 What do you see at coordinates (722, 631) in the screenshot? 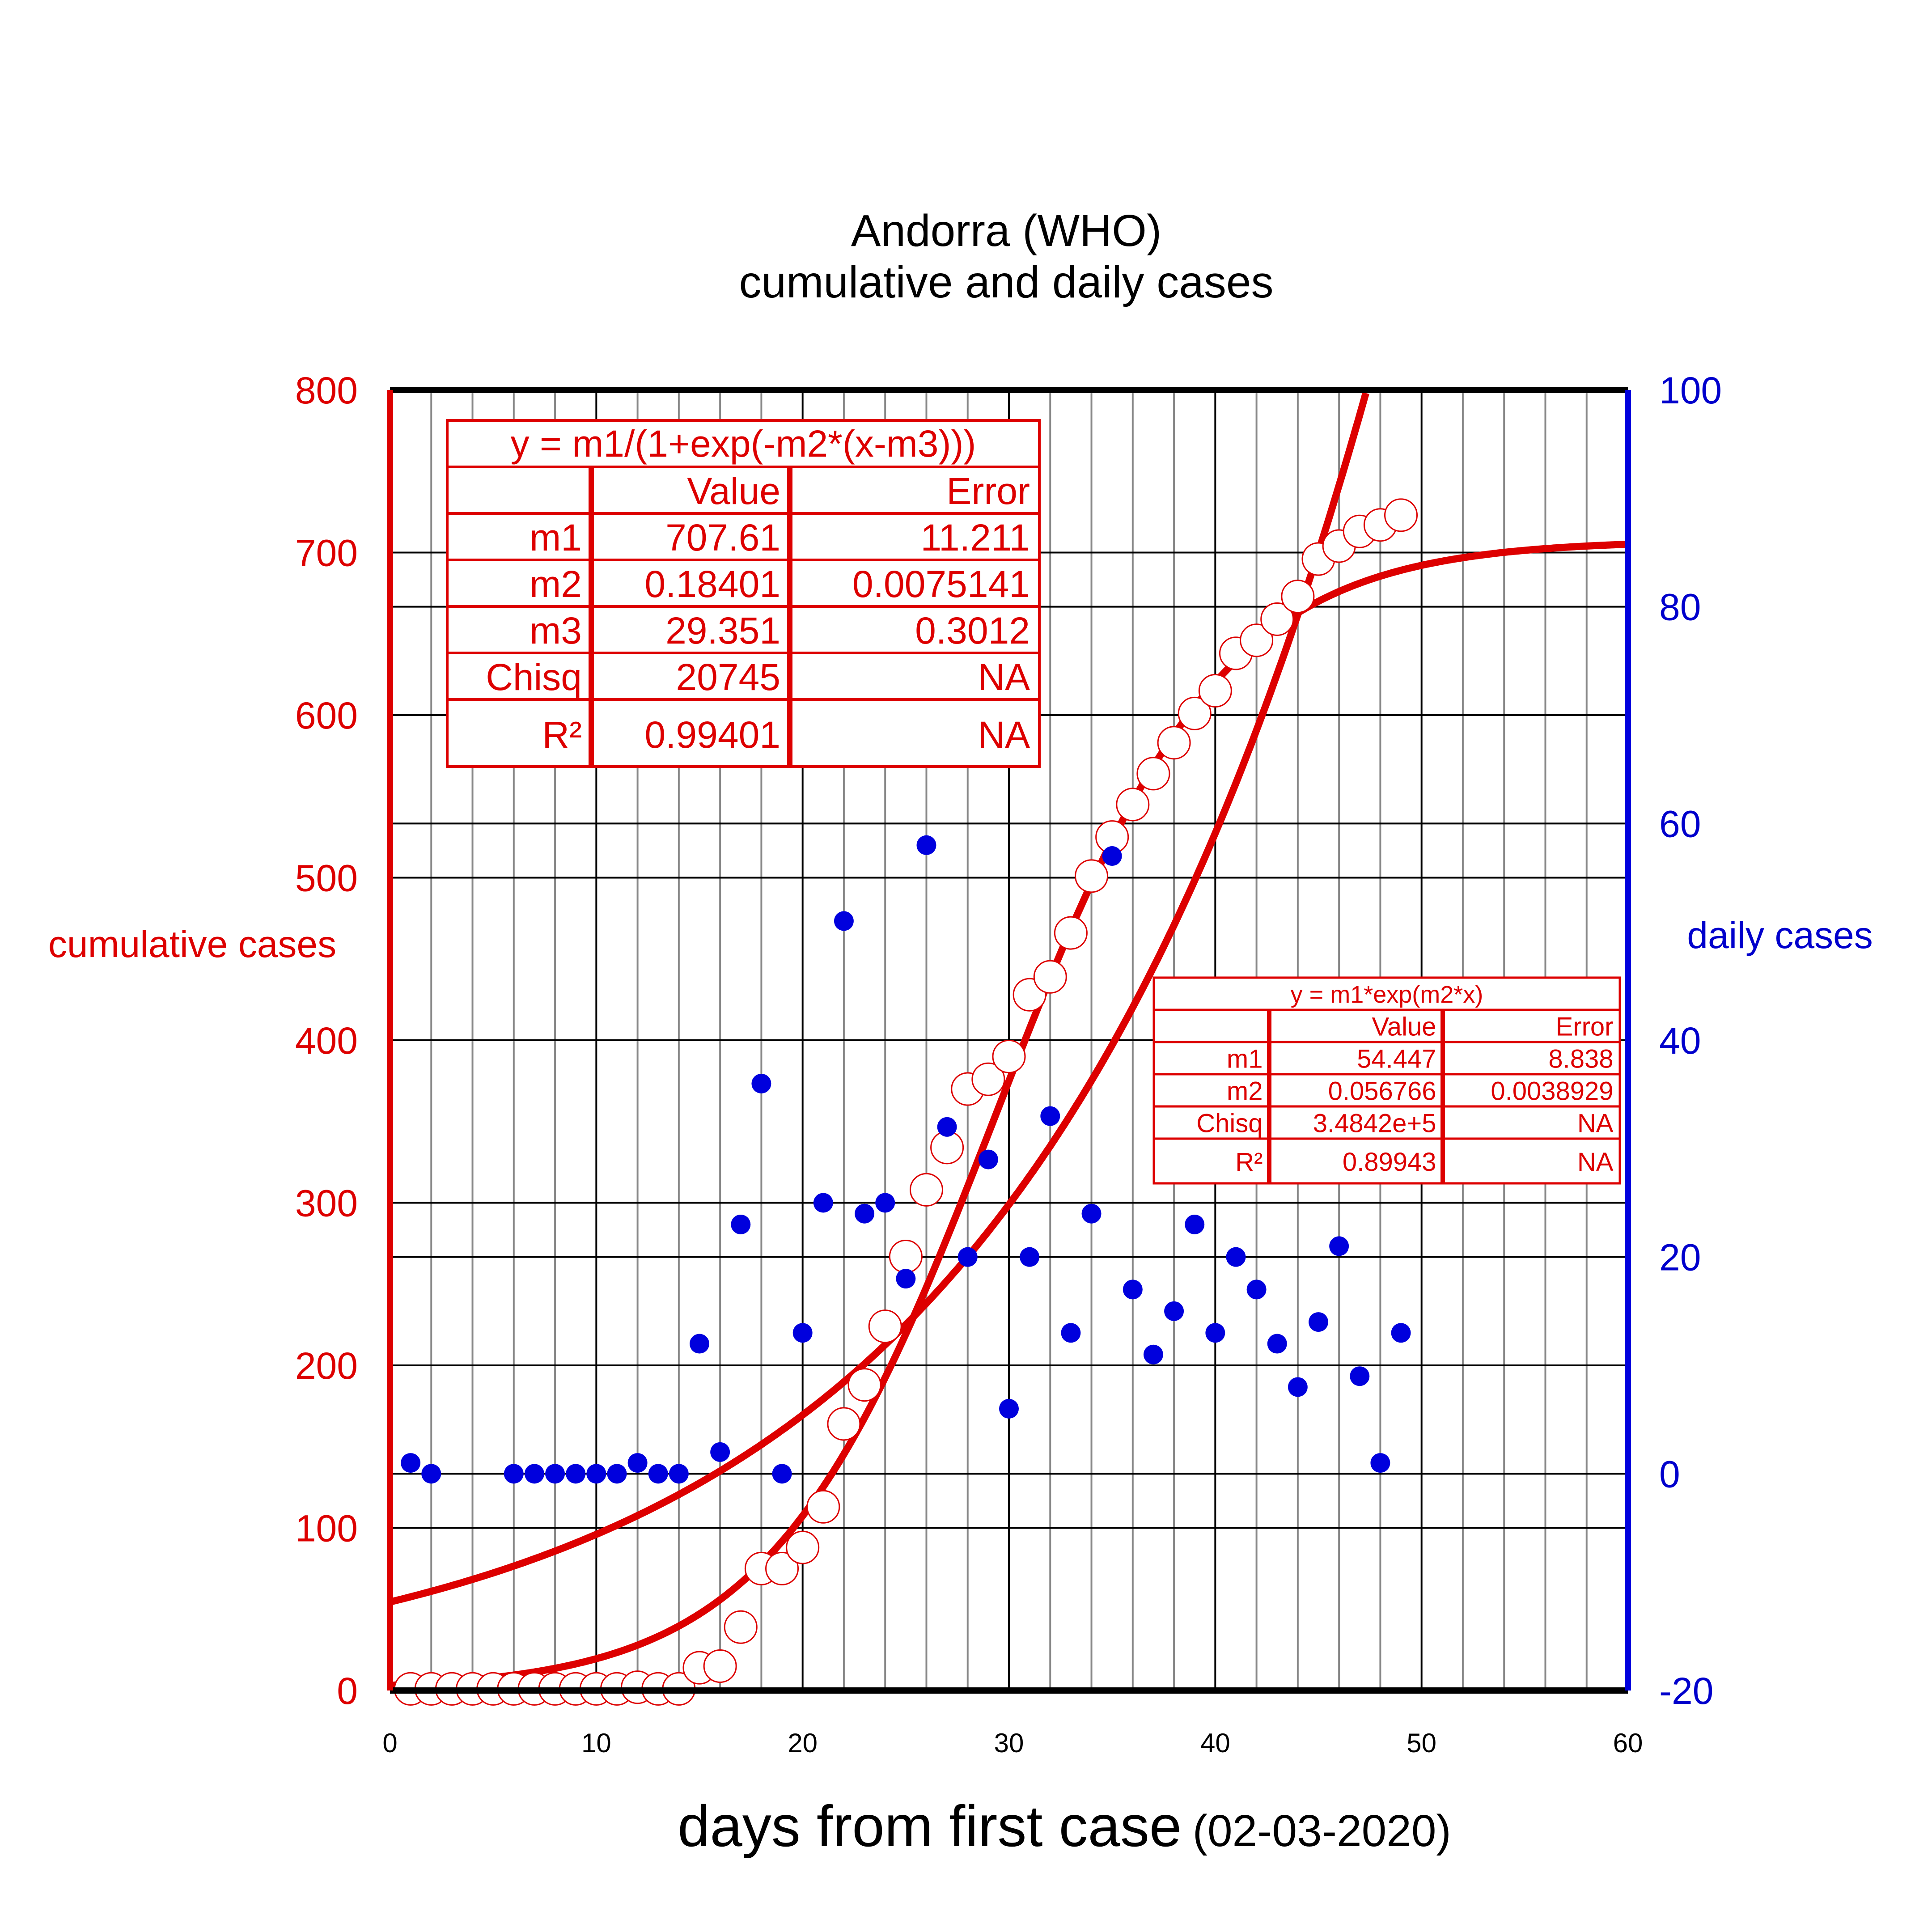
I see `fit-table-cell: 29.351` at bounding box center [722, 631].